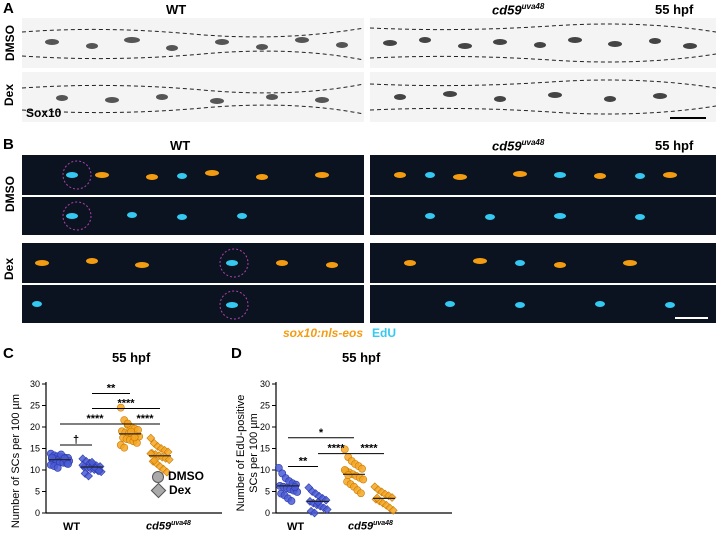  What do you see at coordinates (265, 449) in the screenshot?
I see `d-ytick-label: 15` at bounding box center [265, 449].